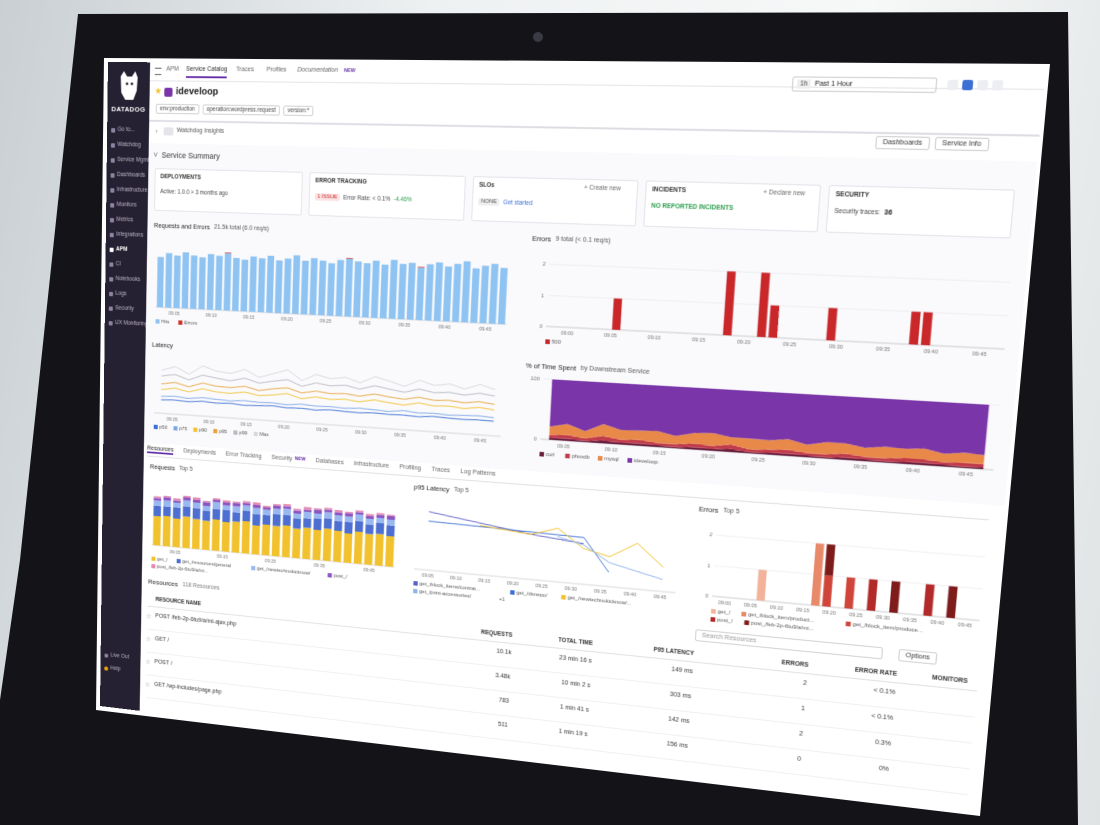 This screenshot has width=1100, height=825. I want to click on nav-item: Dashboards, so click(131, 175).